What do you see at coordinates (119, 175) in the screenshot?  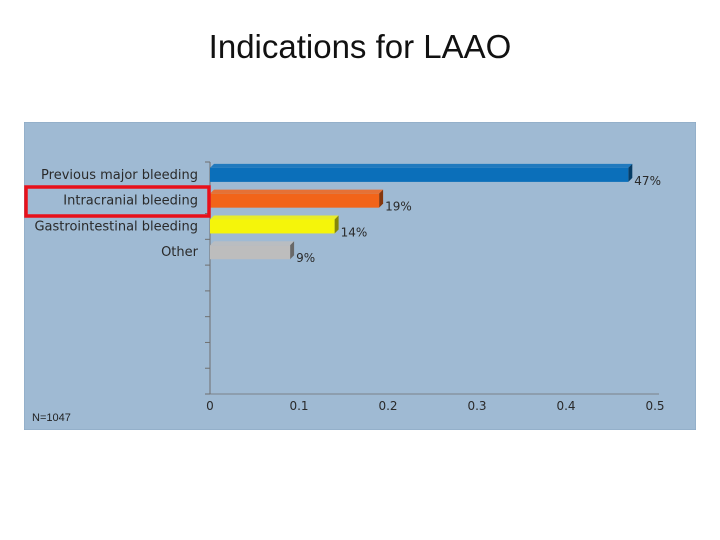 I see `category-label: Previous major bleeding` at bounding box center [119, 175].